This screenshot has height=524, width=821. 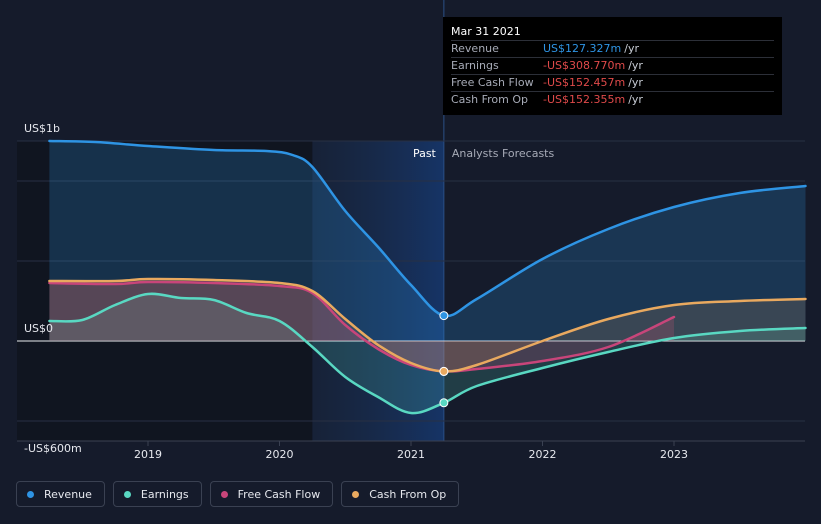 What do you see at coordinates (475, 48) in the screenshot?
I see `tooltip-label: Revenue` at bounding box center [475, 48].